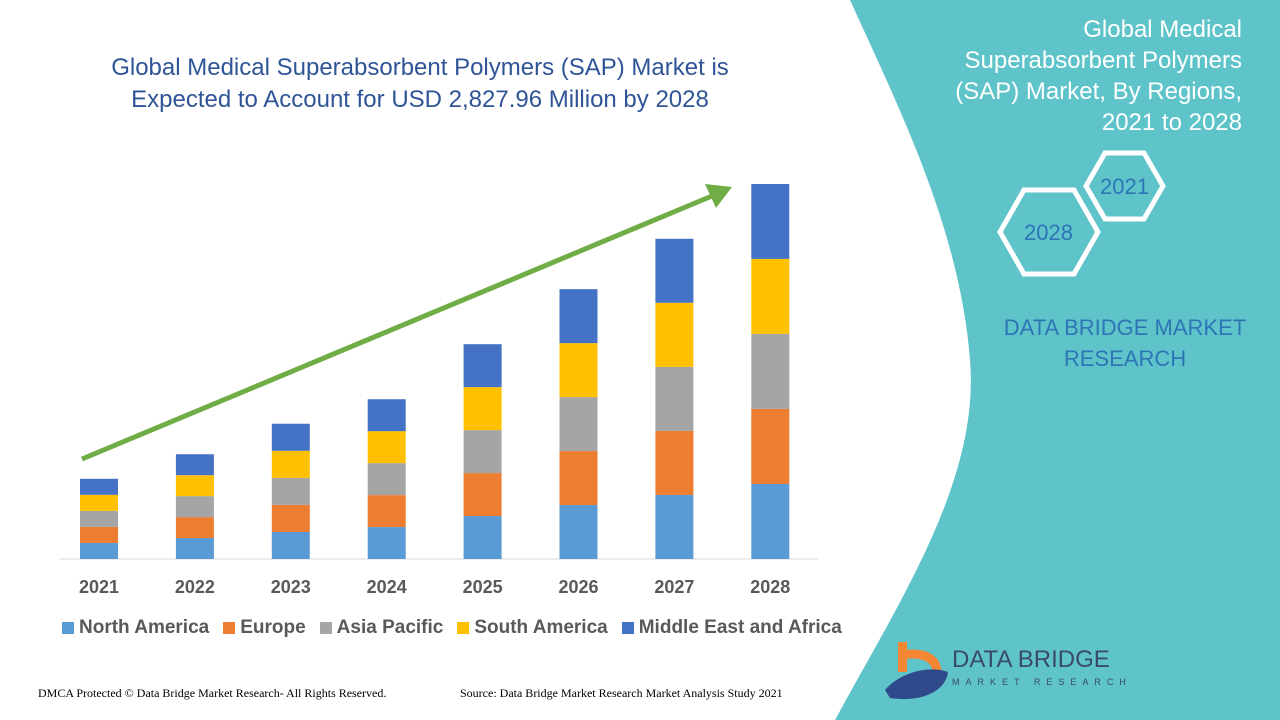 The image size is (1280, 720). Describe the element at coordinates (482, 409) in the screenshot. I see `bar-2025-south-america` at that location.